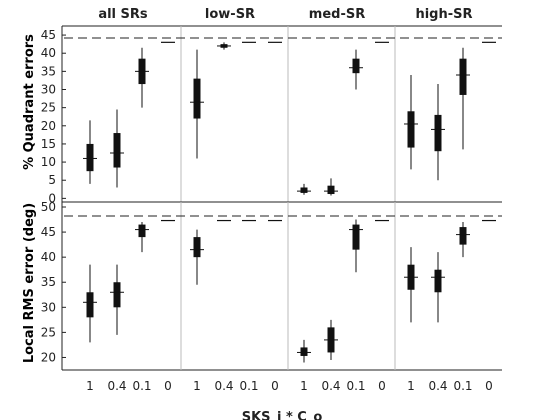  Describe the element at coordinates (29, 198) in the screenshot. I see `figure-labels: % Quadrant errors Local RMS error (deg)` at that location.